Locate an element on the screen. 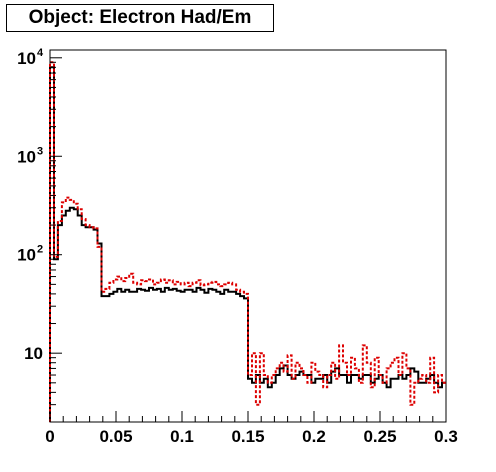 The width and height of the screenshot is (496, 472). y-tick-exponent: 4 is located at coordinates (40, 53).